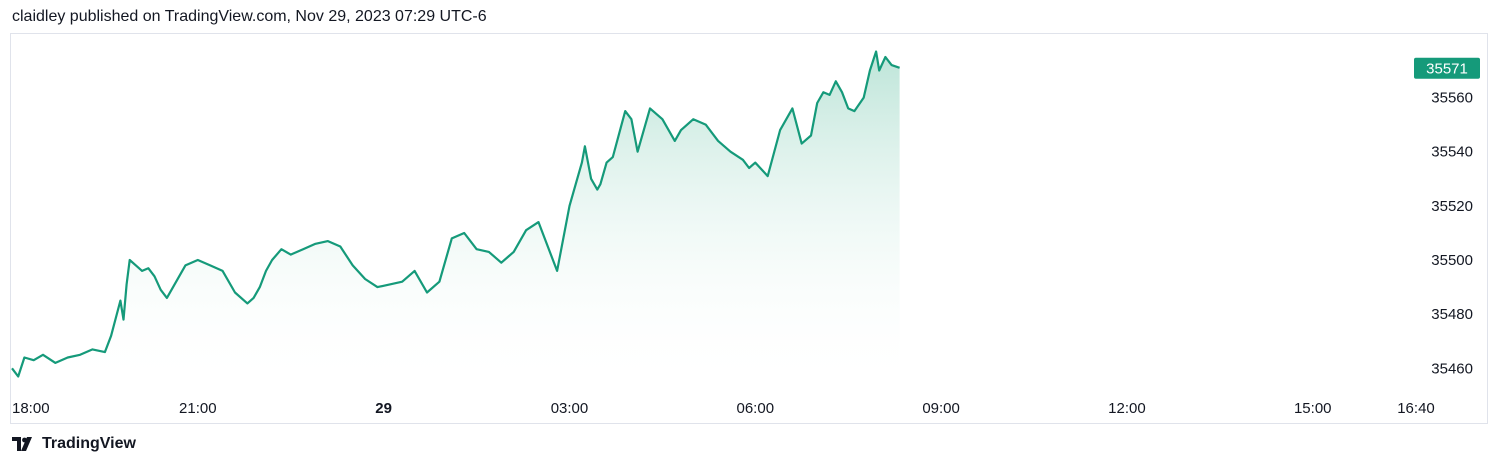  Describe the element at coordinates (89, 443) in the screenshot. I see `tradingview-brand: TradingView` at that location.